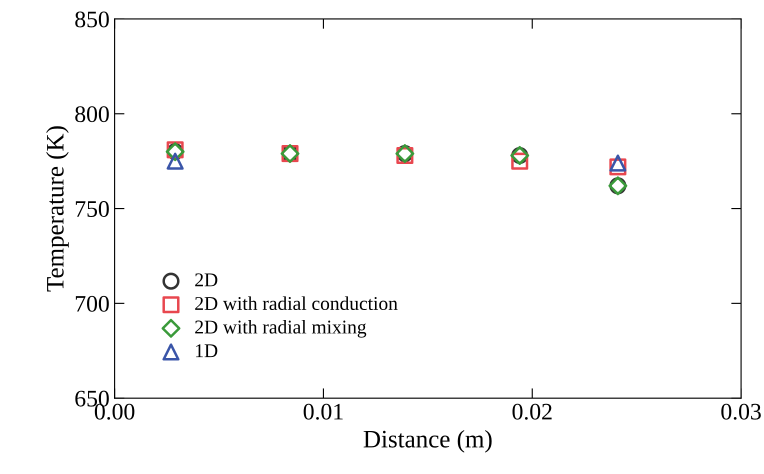  I want to click on legend-label: 2D, so click(206, 279).